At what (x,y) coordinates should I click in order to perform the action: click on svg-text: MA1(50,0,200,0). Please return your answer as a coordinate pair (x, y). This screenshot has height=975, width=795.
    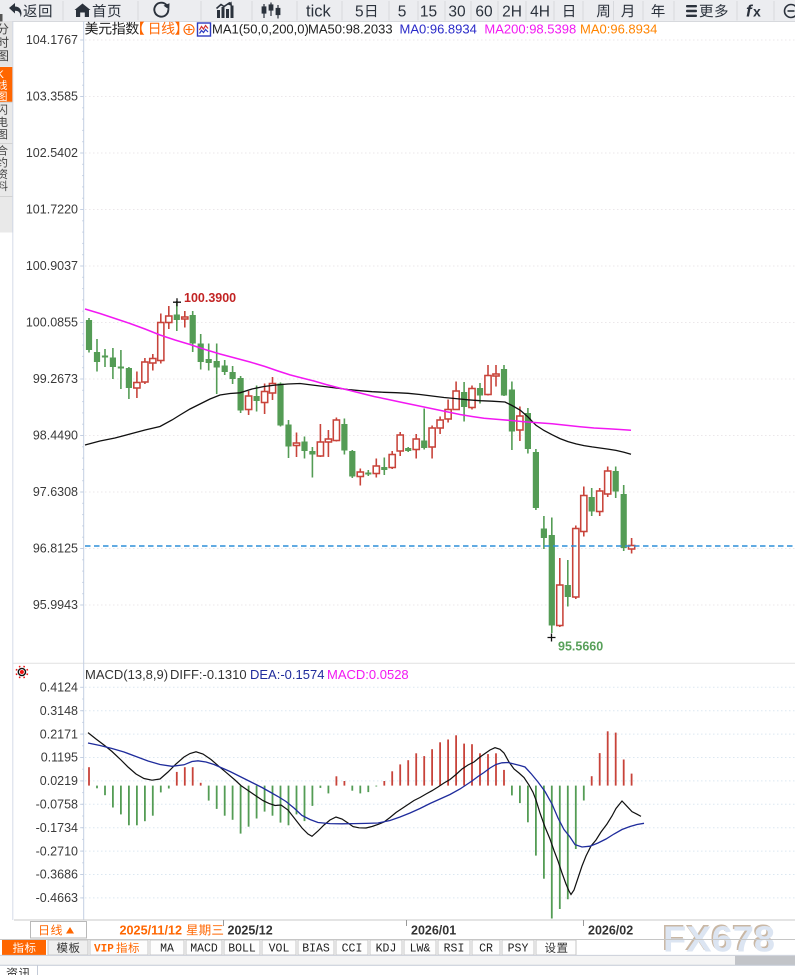
    Looking at the image, I should click on (260, 29).